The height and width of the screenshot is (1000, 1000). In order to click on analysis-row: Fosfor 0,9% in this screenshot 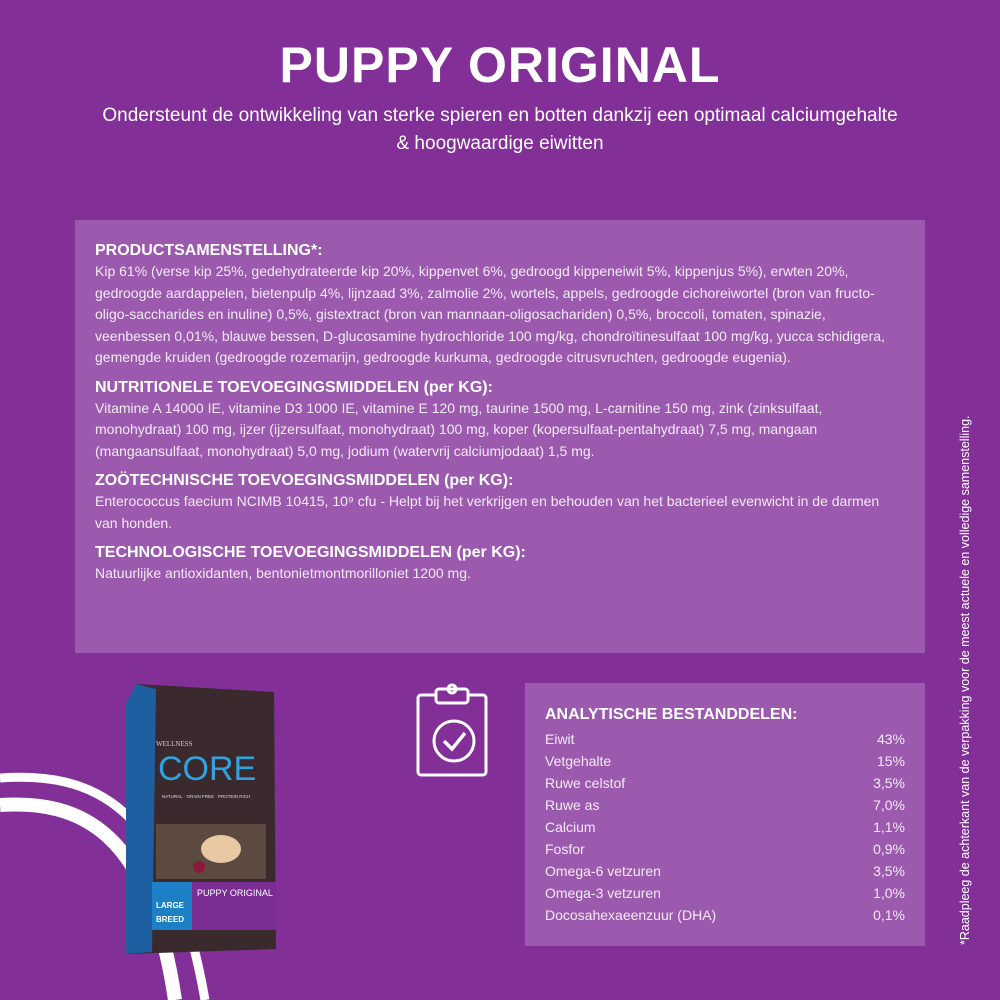, I will do `click(725, 849)`.